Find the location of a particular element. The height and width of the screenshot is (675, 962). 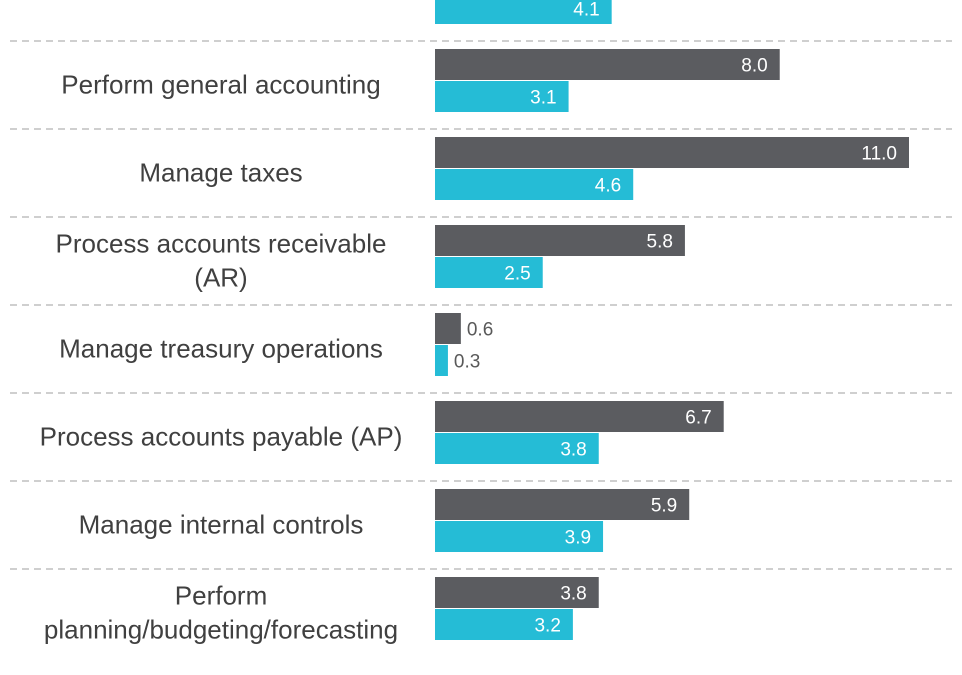

category-label: Perform general accounting is located at coordinates (220, 85).